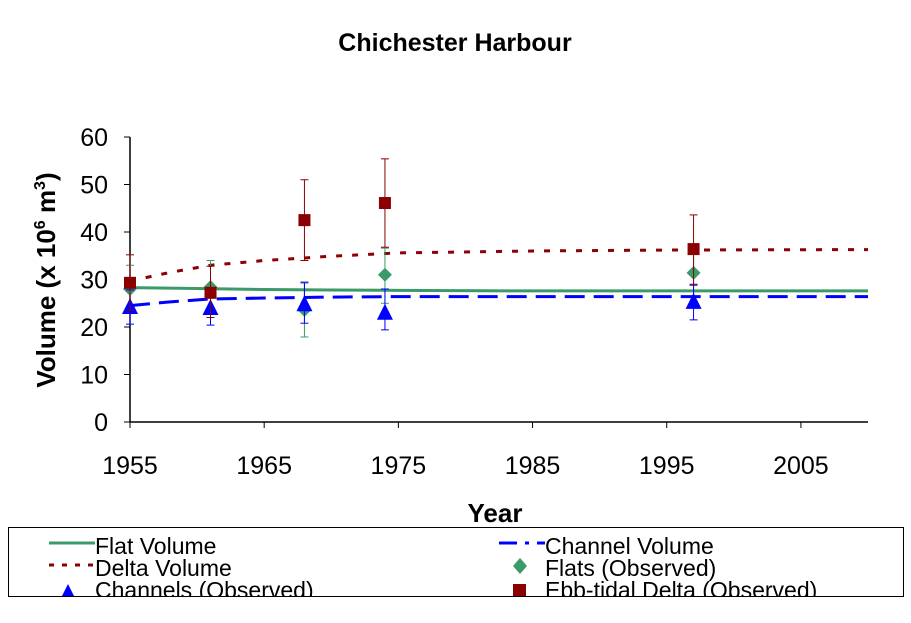 This screenshot has height=623, width=911. What do you see at coordinates (94, 233) in the screenshot?
I see `y-tick-label: 40` at bounding box center [94, 233].